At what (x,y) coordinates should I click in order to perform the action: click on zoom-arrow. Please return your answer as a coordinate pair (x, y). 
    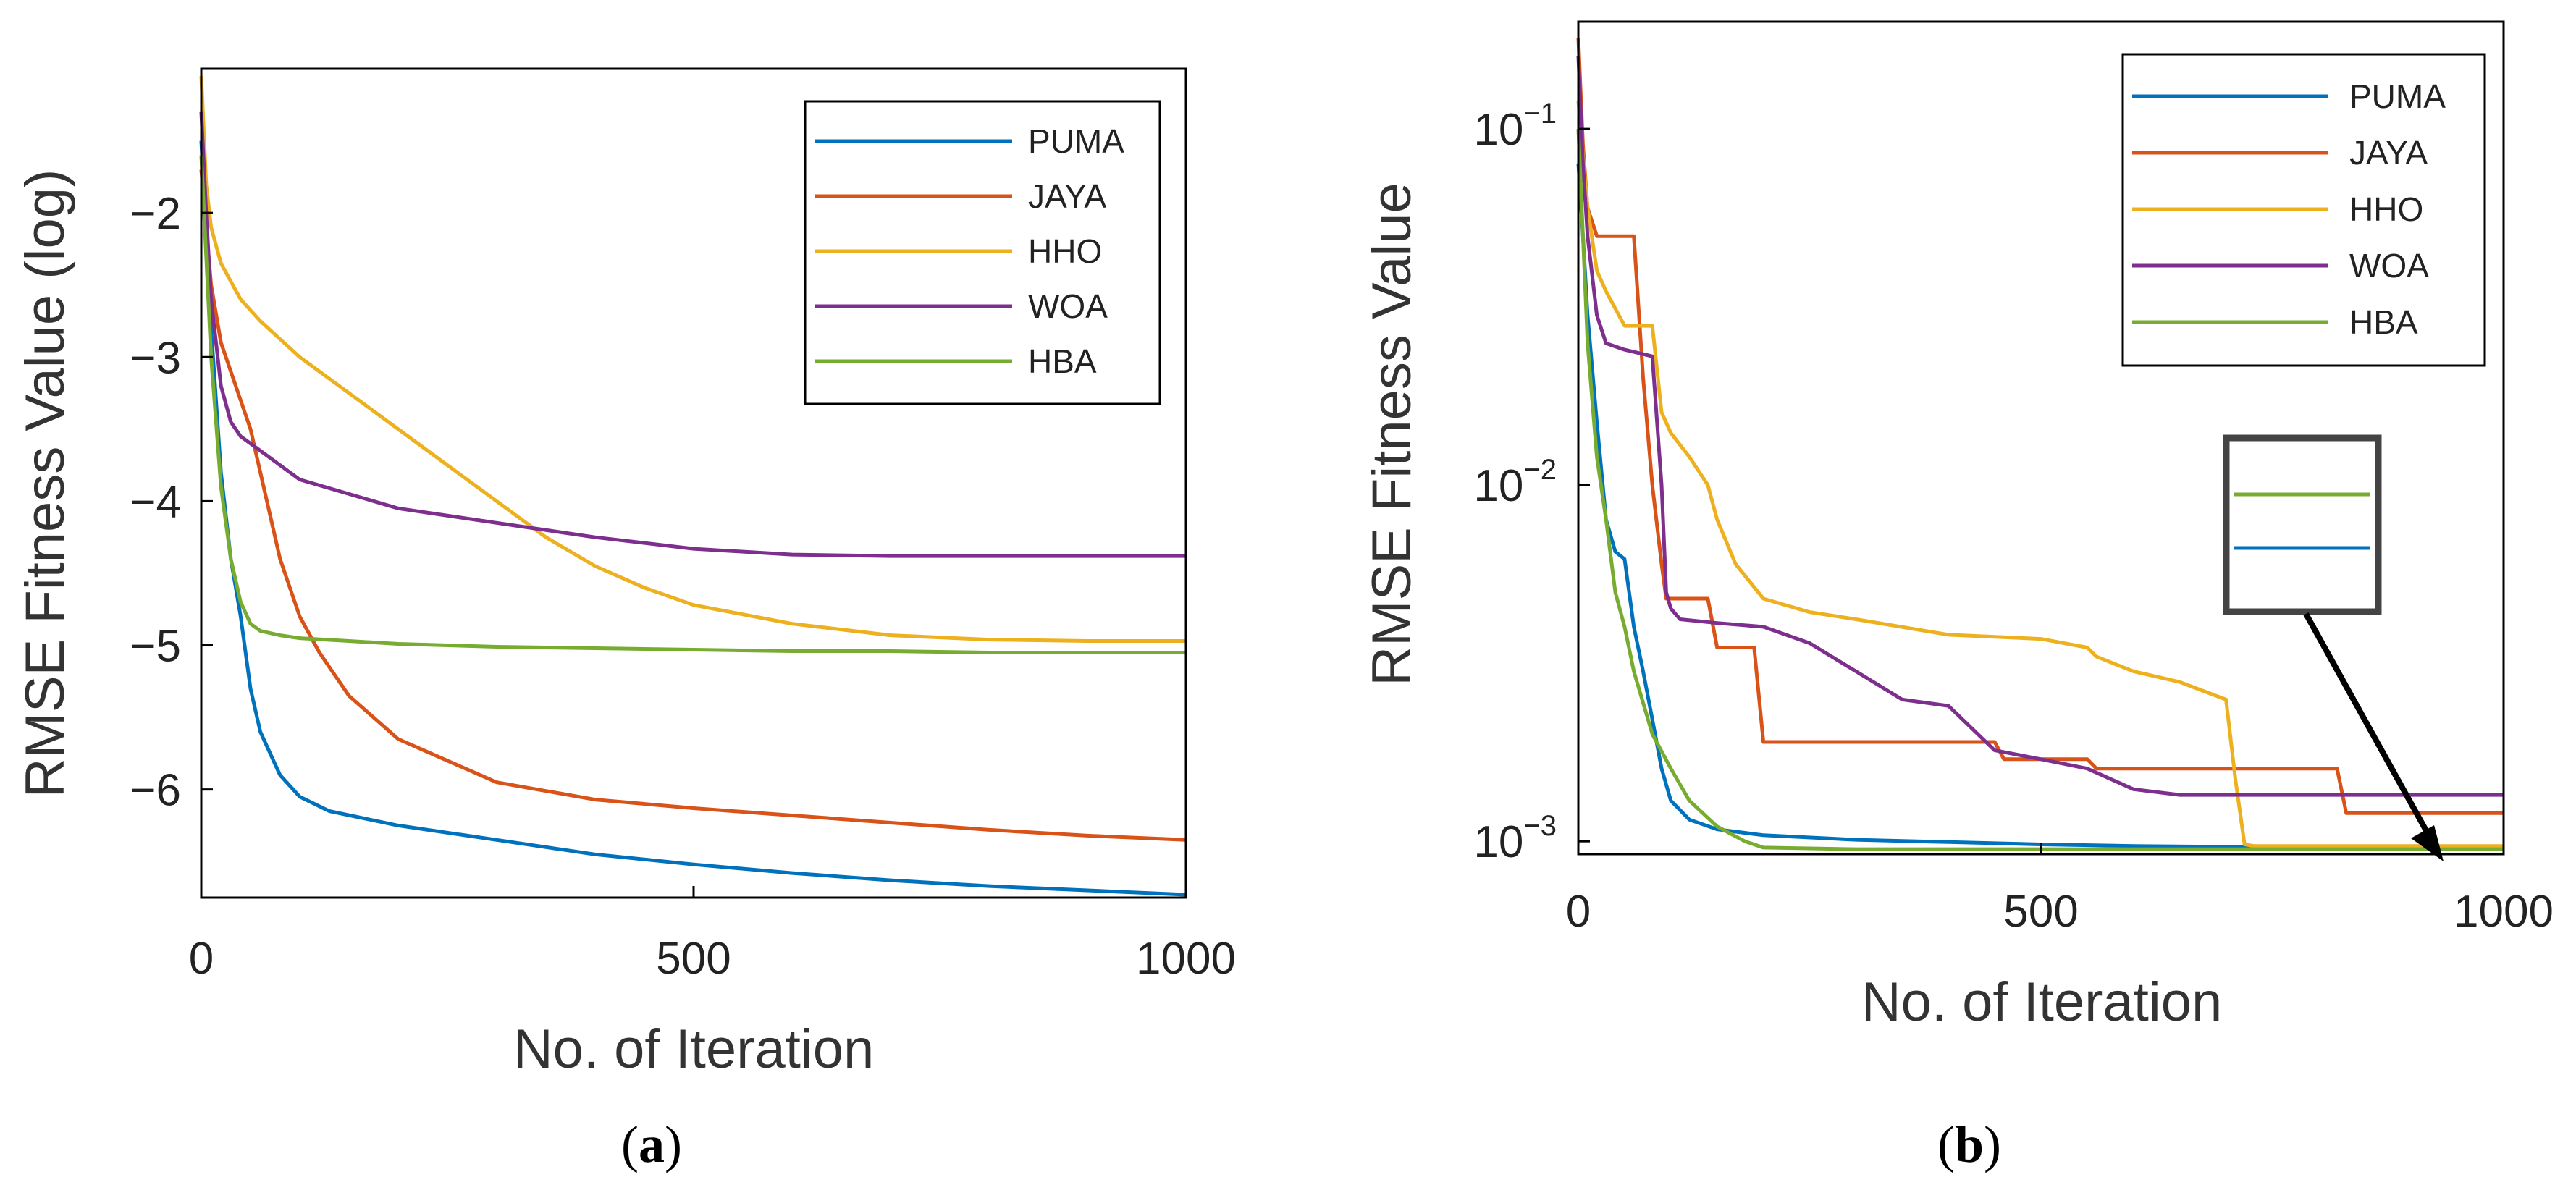
    Looking at the image, I should click on (2373, 736).